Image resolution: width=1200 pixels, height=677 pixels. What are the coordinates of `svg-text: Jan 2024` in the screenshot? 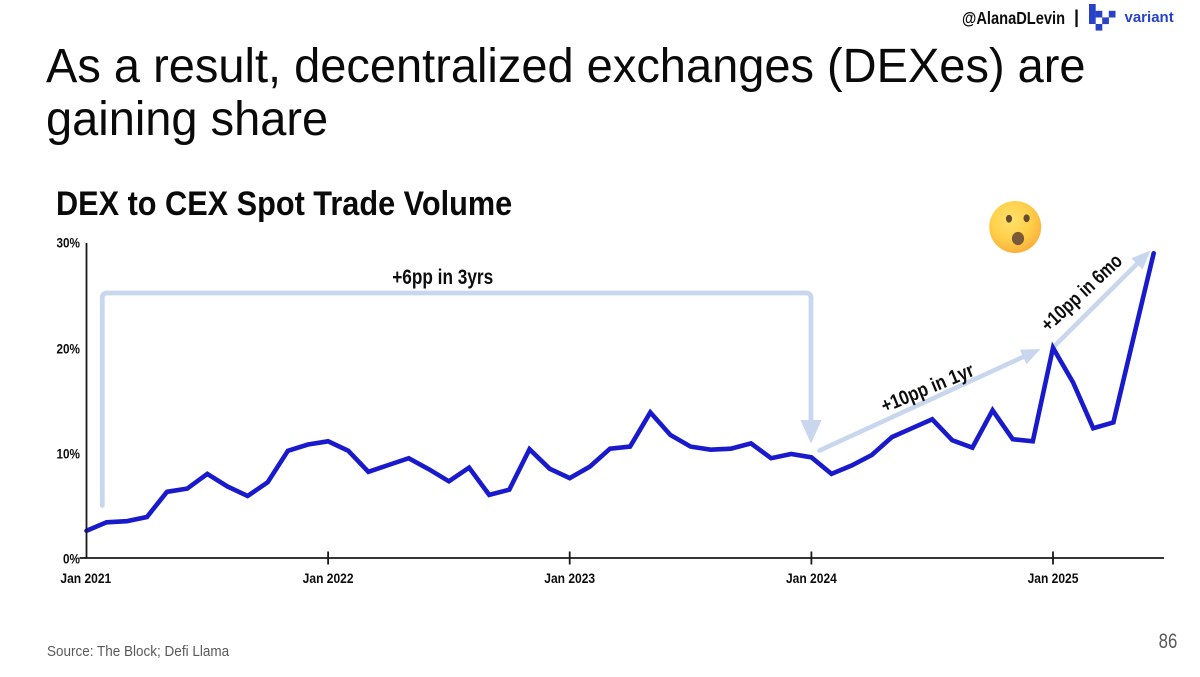 It's located at (812, 578).